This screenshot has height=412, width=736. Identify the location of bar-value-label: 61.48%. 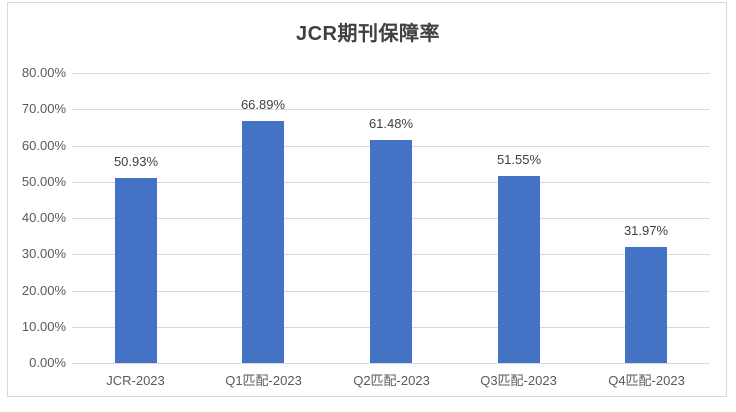
(391, 123).